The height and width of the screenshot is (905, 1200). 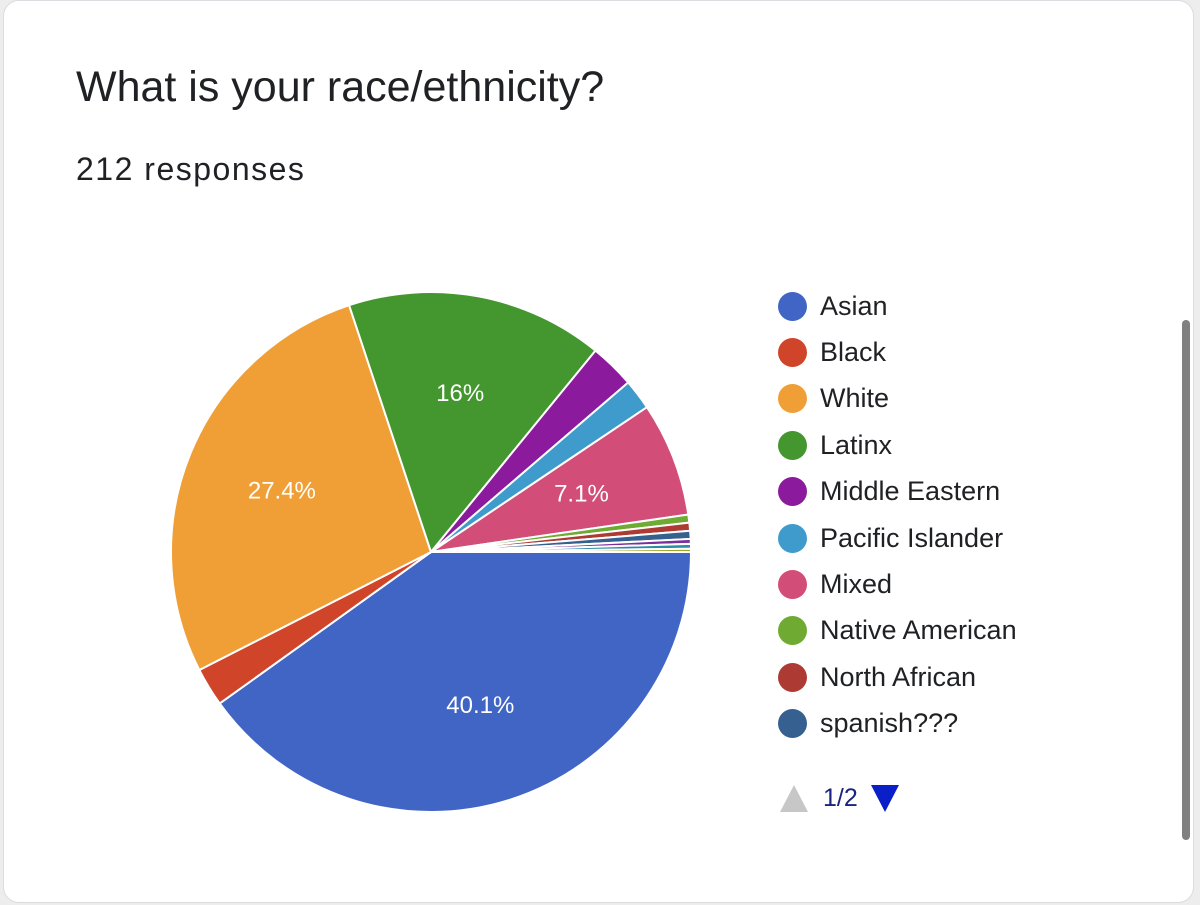 What do you see at coordinates (897, 584) in the screenshot?
I see `legend-item: Mixed` at bounding box center [897, 584].